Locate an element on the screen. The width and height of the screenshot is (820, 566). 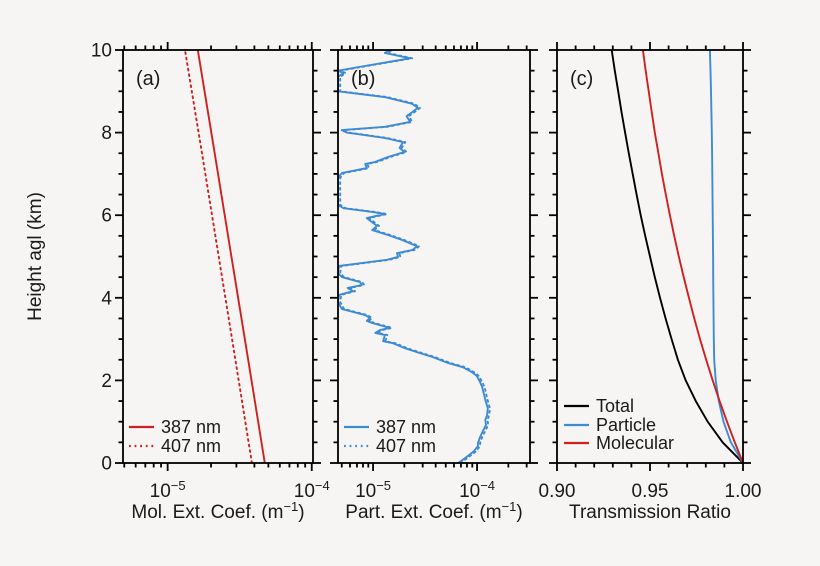
y-tick-label: 4 is located at coordinates (106, 298).